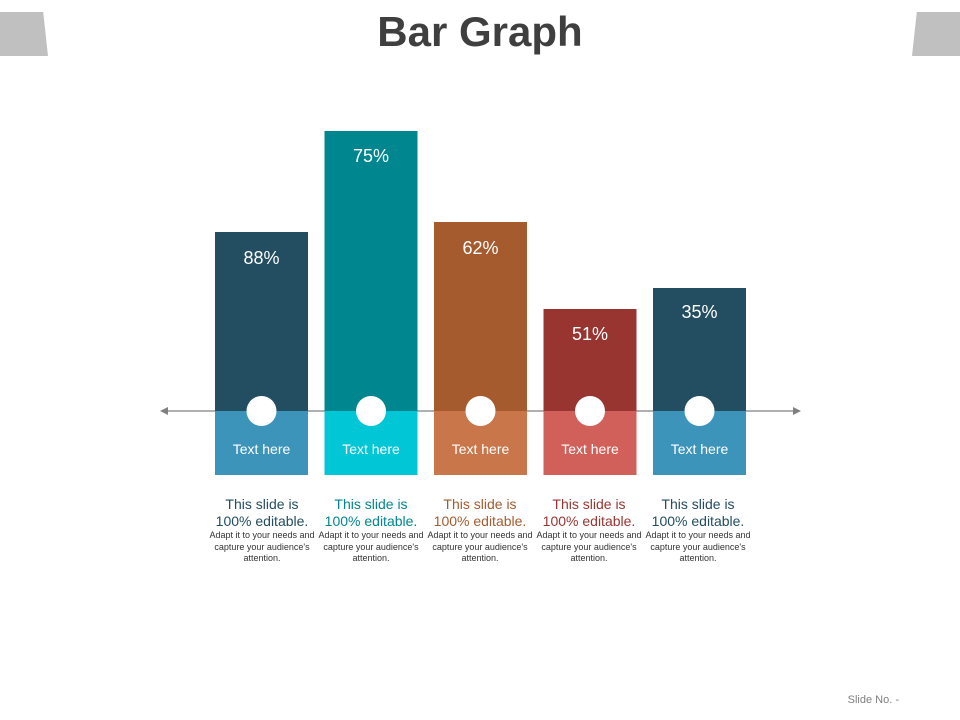 This screenshot has width=960, height=720. Describe the element at coordinates (371, 512) in the screenshot. I see `description-2-main: This slide is 100% editable.` at that location.